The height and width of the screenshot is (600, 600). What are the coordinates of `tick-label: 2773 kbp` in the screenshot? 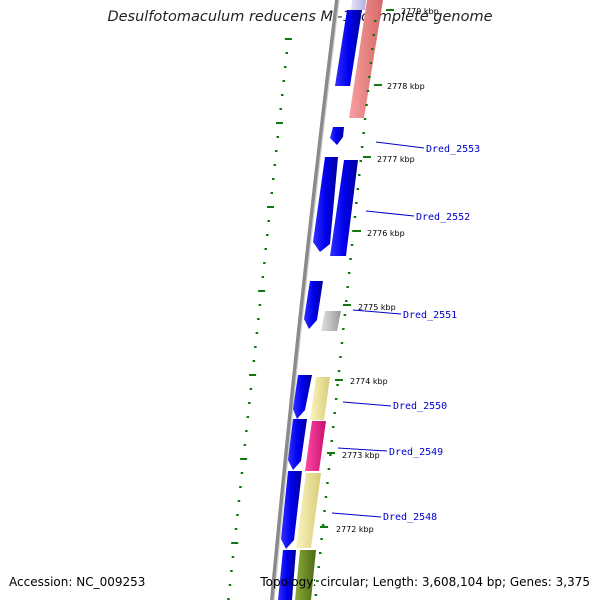 It's located at (361, 455).